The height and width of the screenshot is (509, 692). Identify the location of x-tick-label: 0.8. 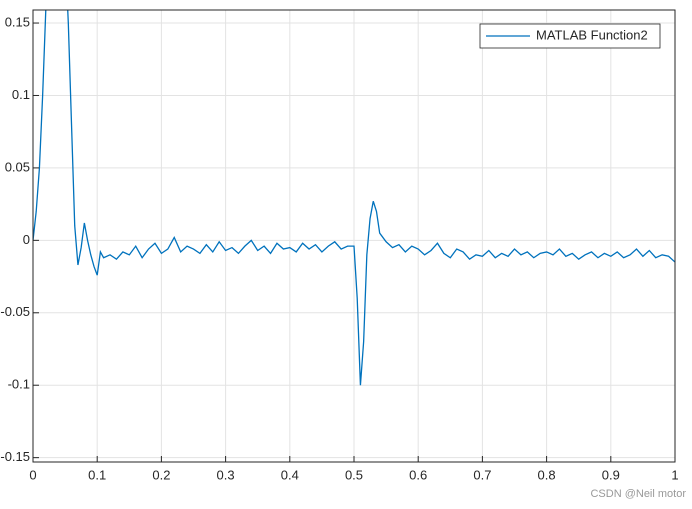
(547, 474).